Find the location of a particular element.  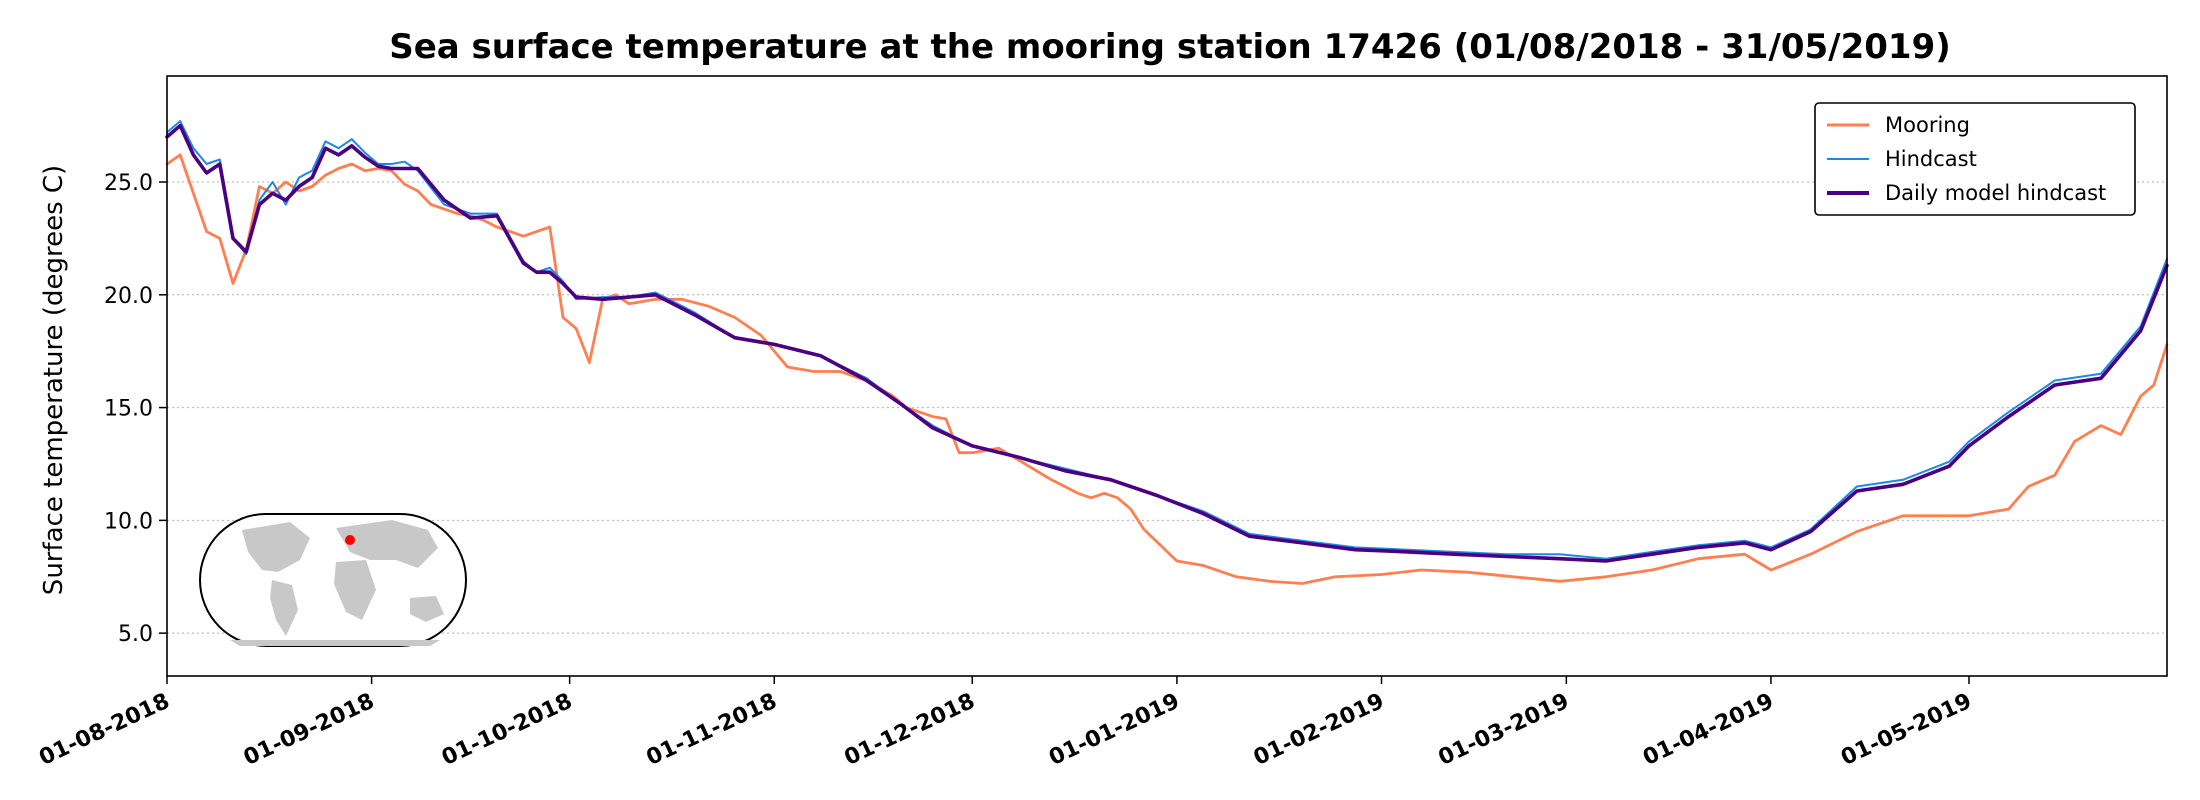

x-tick-label: 01-10-2018 is located at coordinates (507, 730).